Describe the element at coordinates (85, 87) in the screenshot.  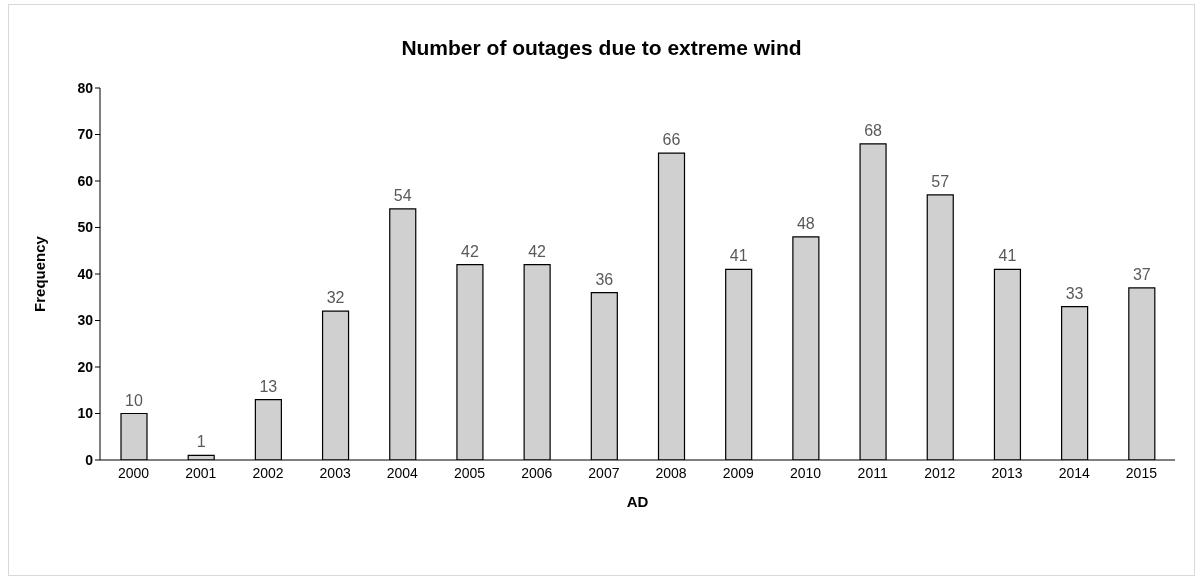
I see `y-tick-label: 80` at that location.